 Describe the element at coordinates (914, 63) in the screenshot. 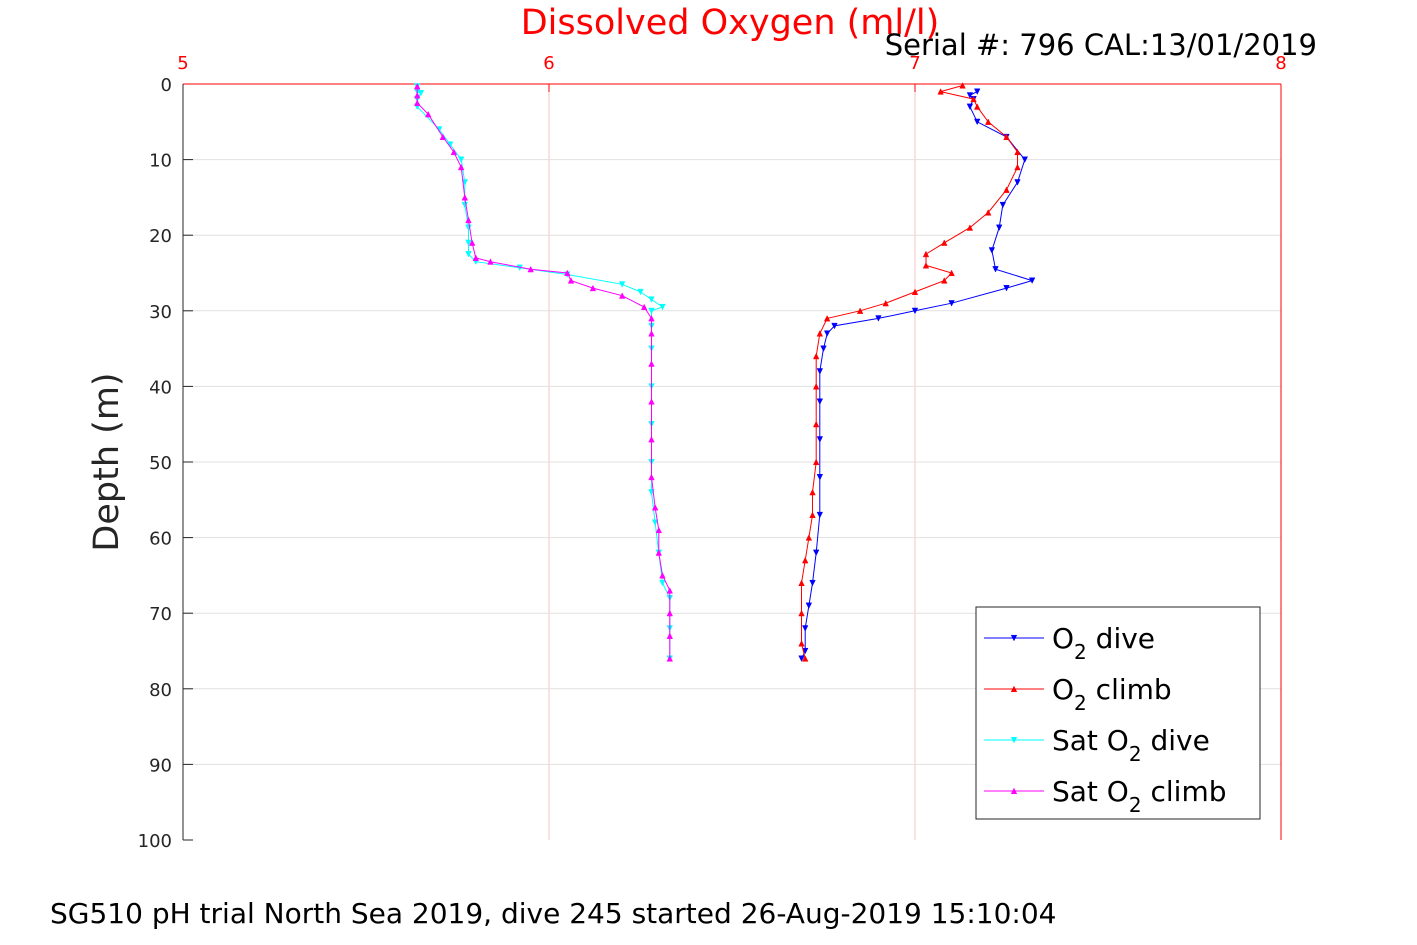

I see `x-tick-label: 7` at that location.